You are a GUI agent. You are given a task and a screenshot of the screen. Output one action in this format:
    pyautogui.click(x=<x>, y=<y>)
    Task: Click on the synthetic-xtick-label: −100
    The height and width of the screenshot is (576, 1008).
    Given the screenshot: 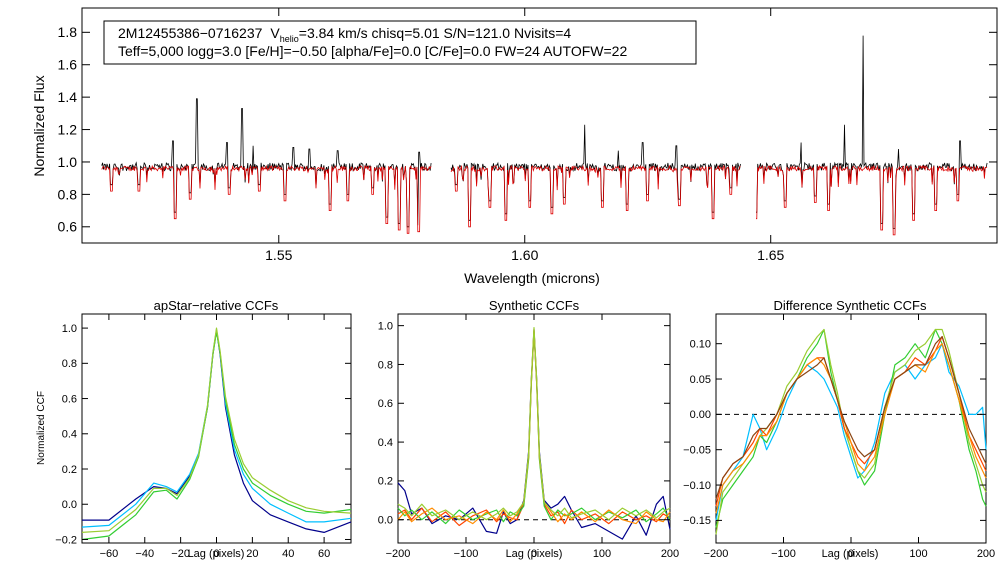 What is the action you would take?
    pyautogui.click(x=466, y=554)
    